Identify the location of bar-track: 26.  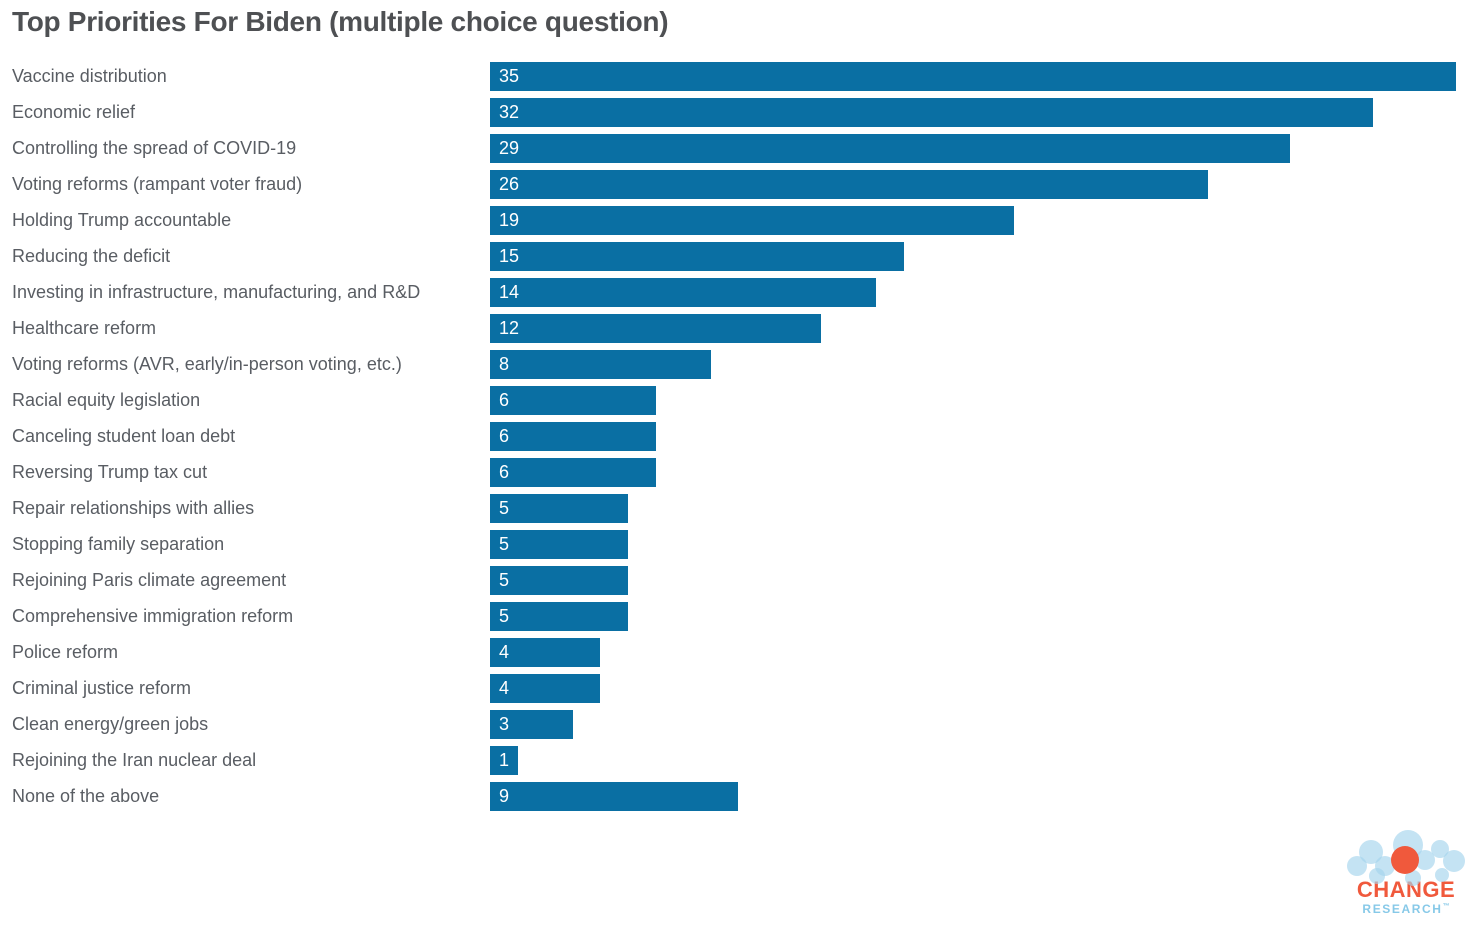
(973, 184).